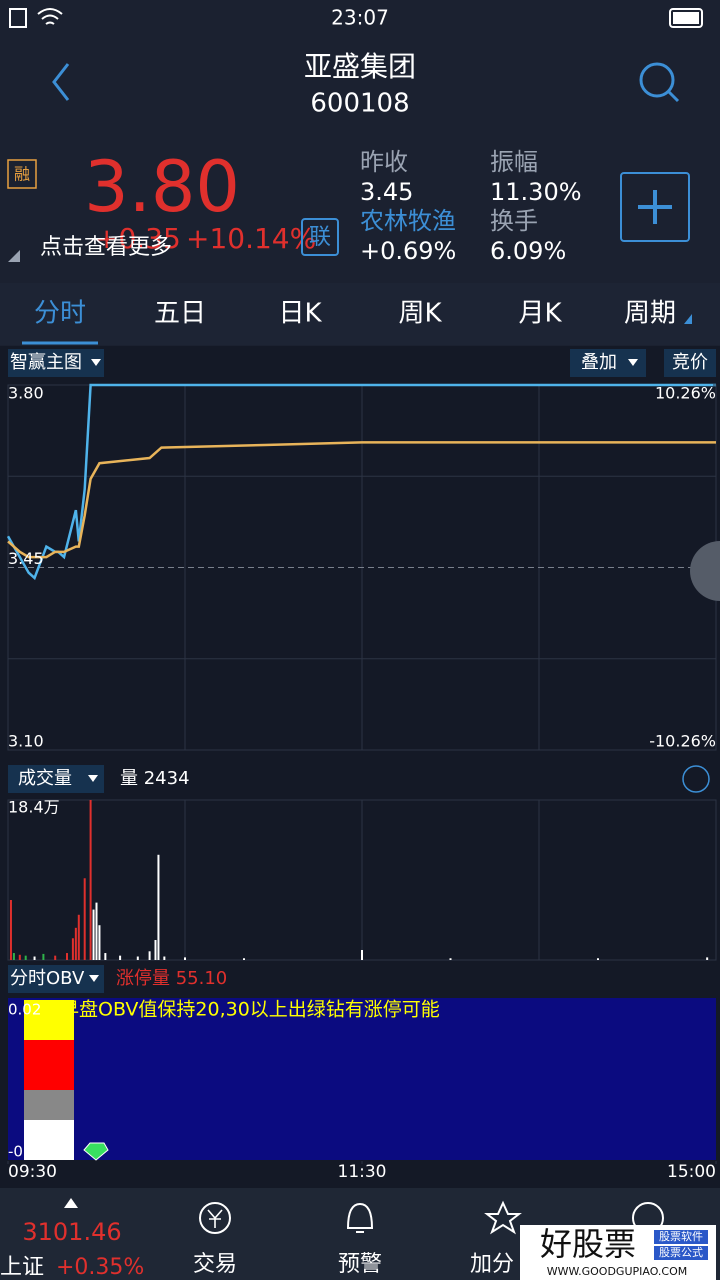 This screenshot has height=1280, width=720. I want to click on tab: 日K, so click(300, 314).